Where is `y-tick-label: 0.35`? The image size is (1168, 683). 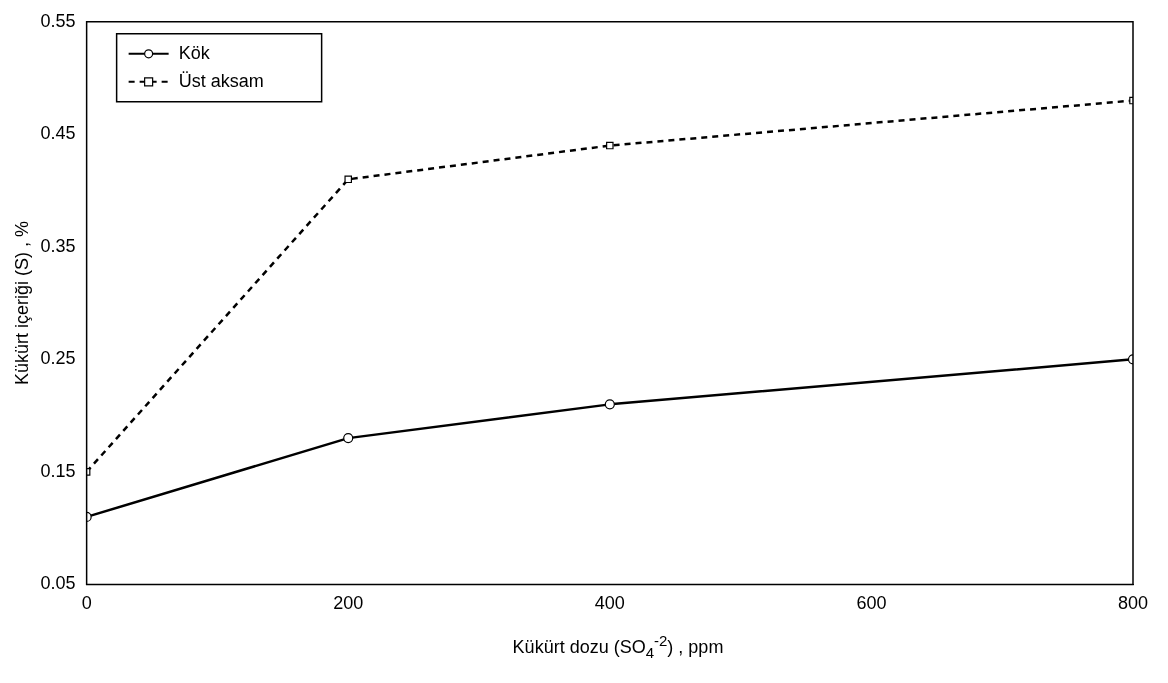 y-tick-label: 0.35 is located at coordinates (58, 245).